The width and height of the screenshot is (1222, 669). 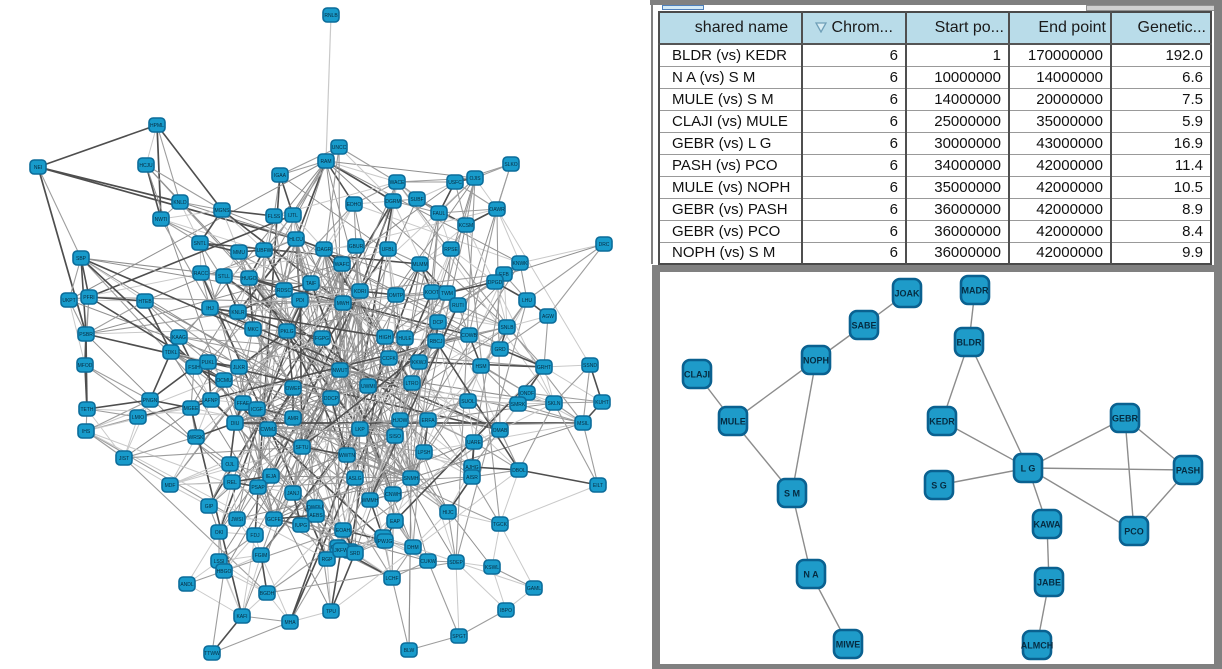 What do you see at coordinates (356, 247) in the screenshot?
I see `svg-text: GBUR` at bounding box center [356, 247].